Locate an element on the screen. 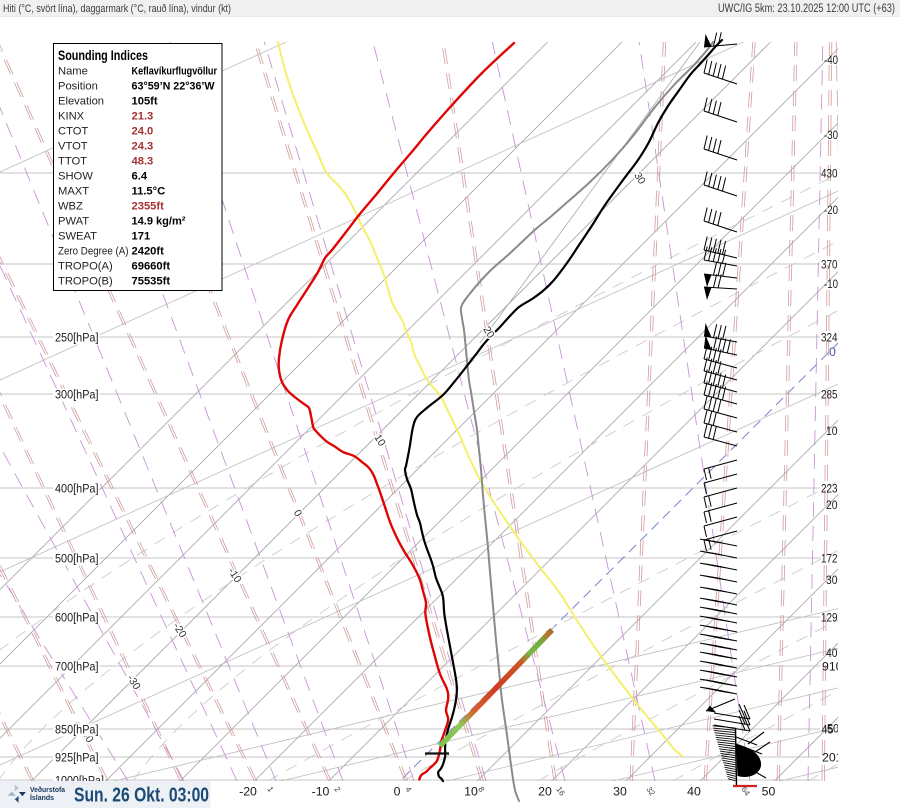  svg-text: 172 is located at coordinates (829, 559).